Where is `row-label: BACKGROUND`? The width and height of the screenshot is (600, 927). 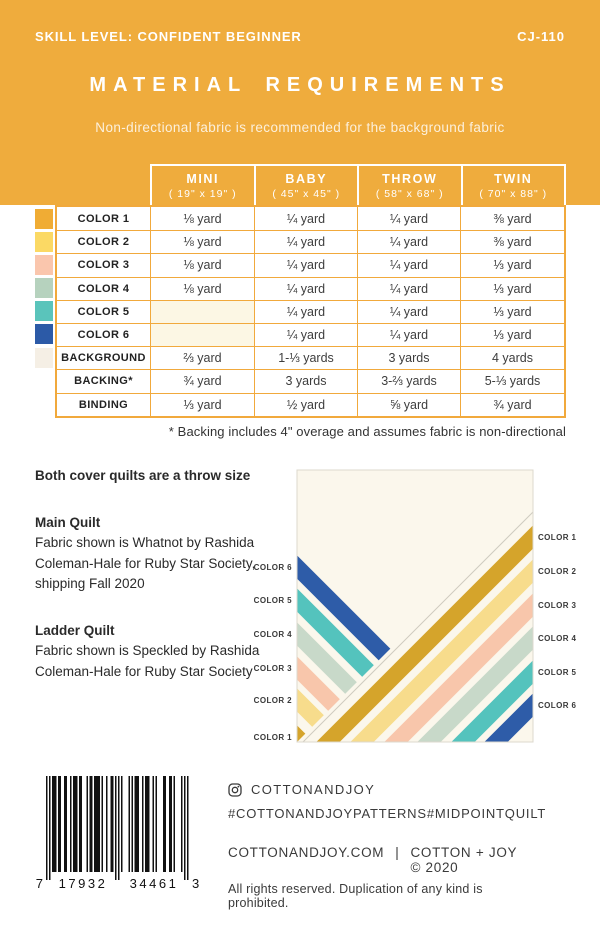 row-label: BACKGROUND is located at coordinates (103, 357).